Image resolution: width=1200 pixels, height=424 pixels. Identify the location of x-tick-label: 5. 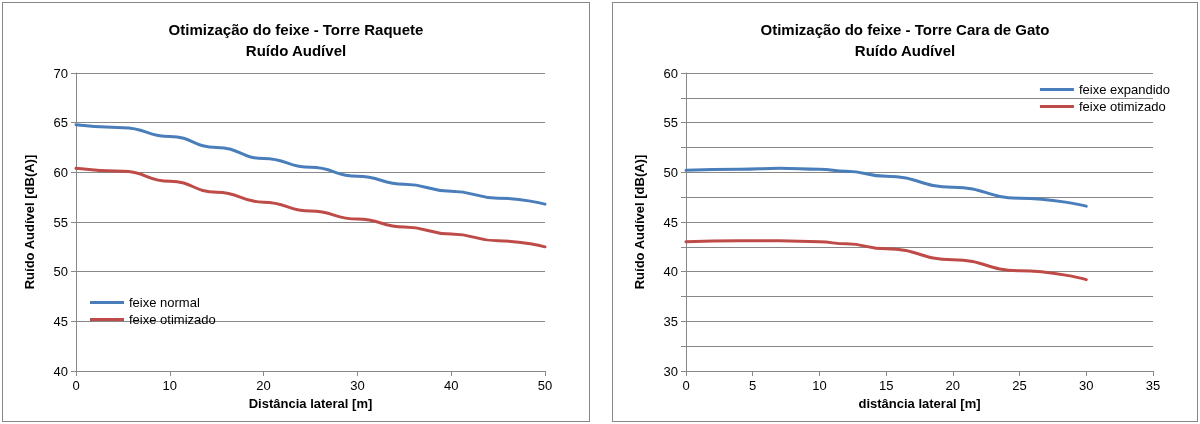
(753, 385).